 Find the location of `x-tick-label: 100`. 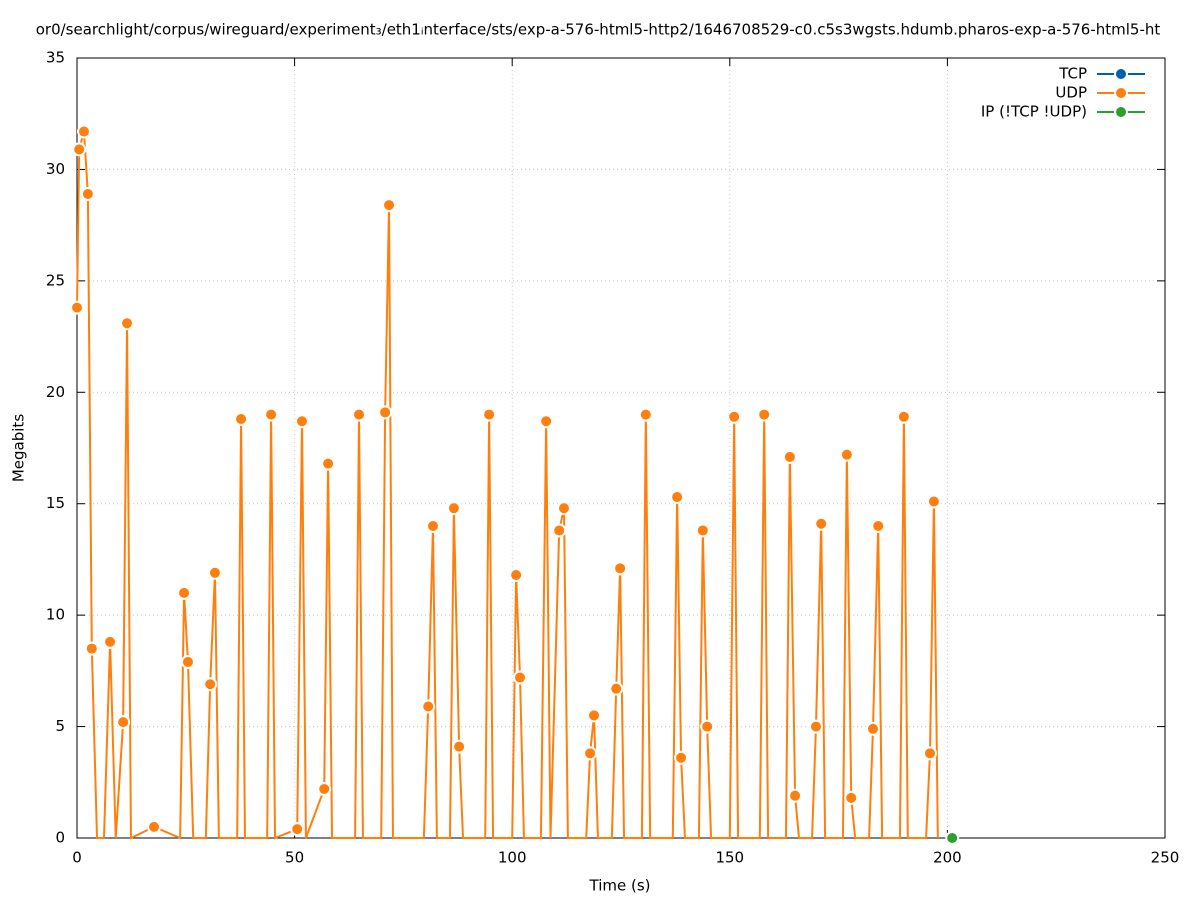

x-tick-label: 100 is located at coordinates (512, 858).